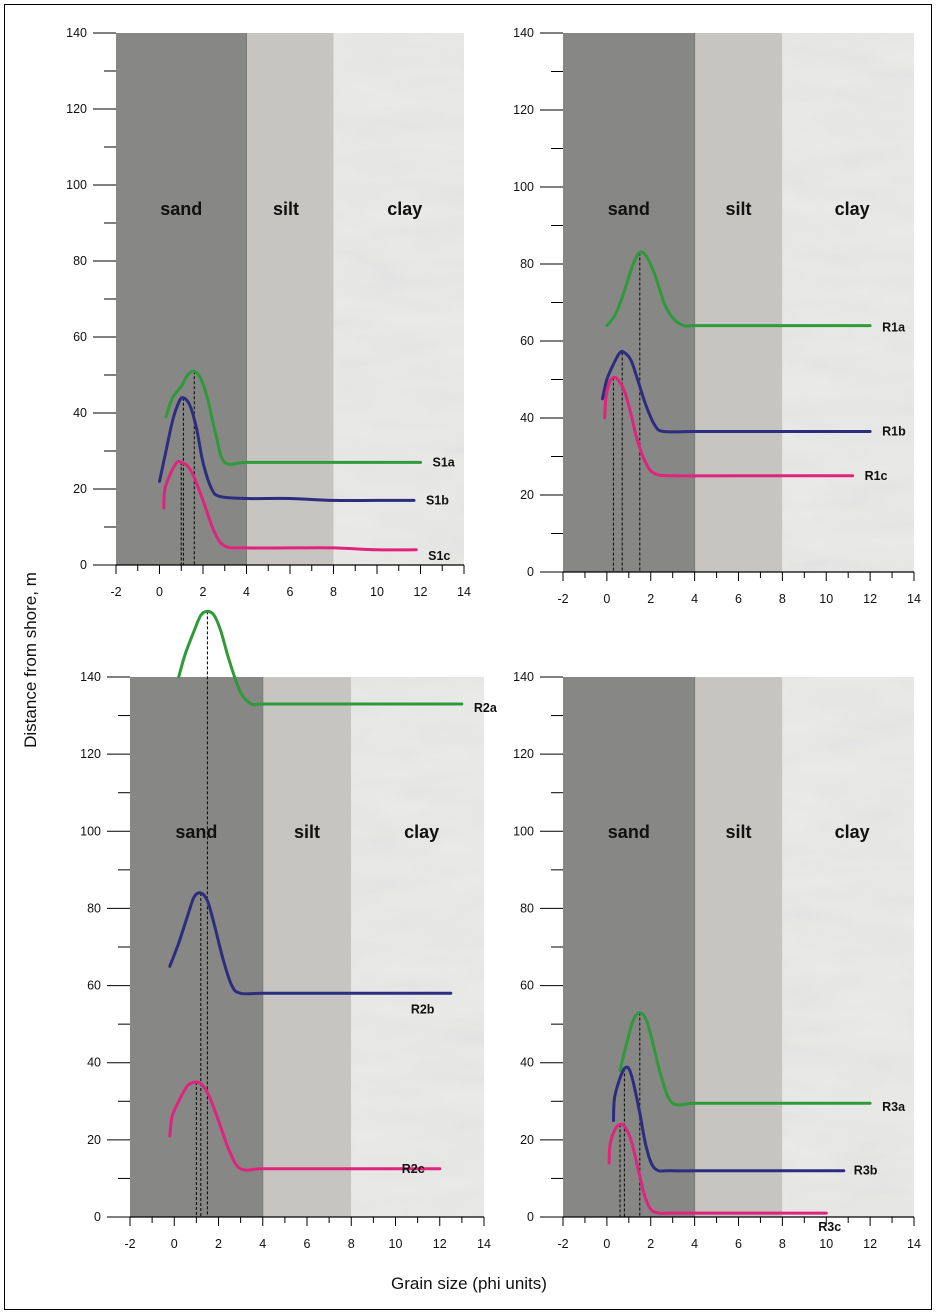 The width and height of the screenshot is (938, 1316). I want to click on x-axis-label: Grain size (phi units), so click(469, 1283).